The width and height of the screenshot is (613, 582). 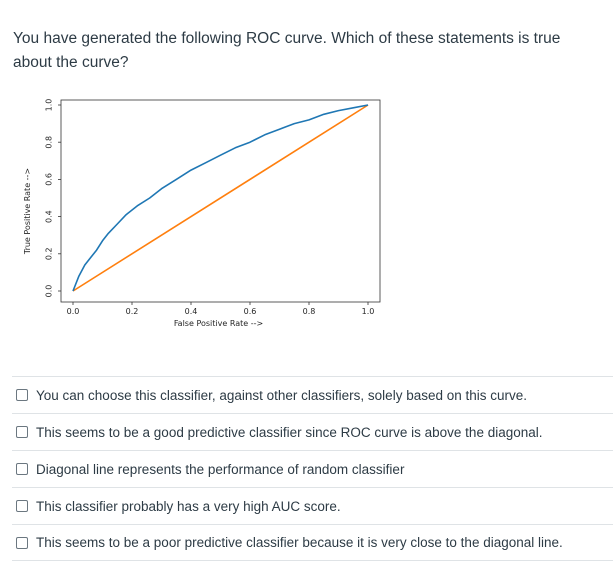 What do you see at coordinates (218, 323) in the screenshot?
I see `x-axis-label: False Positive Rate -->` at bounding box center [218, 323].